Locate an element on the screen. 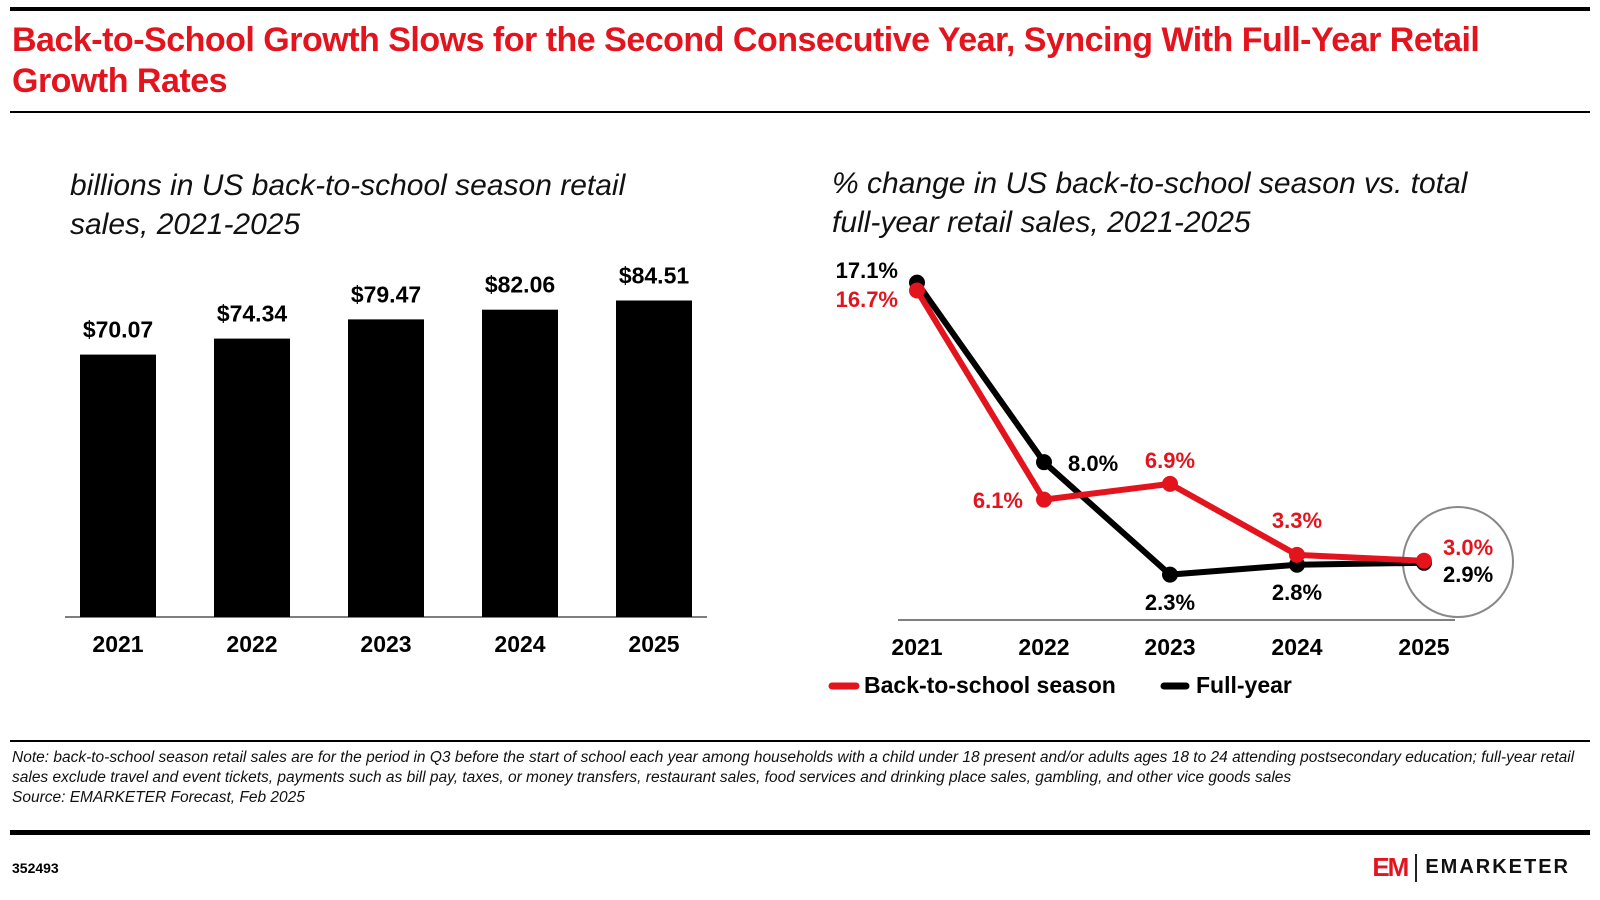 This screenshot has width=1600, height=900. line-x-tick-label: 2022 is located at coordinates (1043, 647).